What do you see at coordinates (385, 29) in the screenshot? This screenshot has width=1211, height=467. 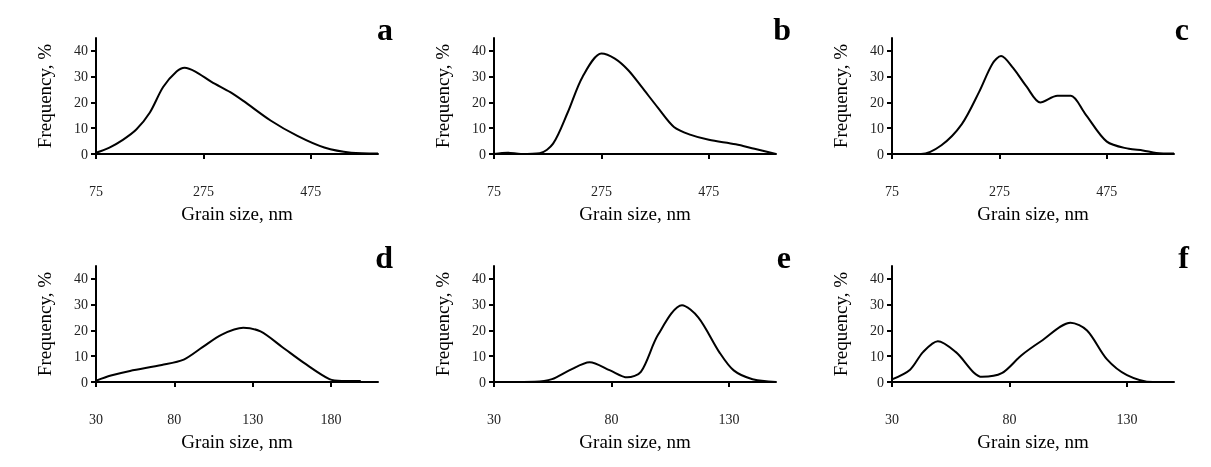 I see `chart-title: a` at bounding box center [385, 29].